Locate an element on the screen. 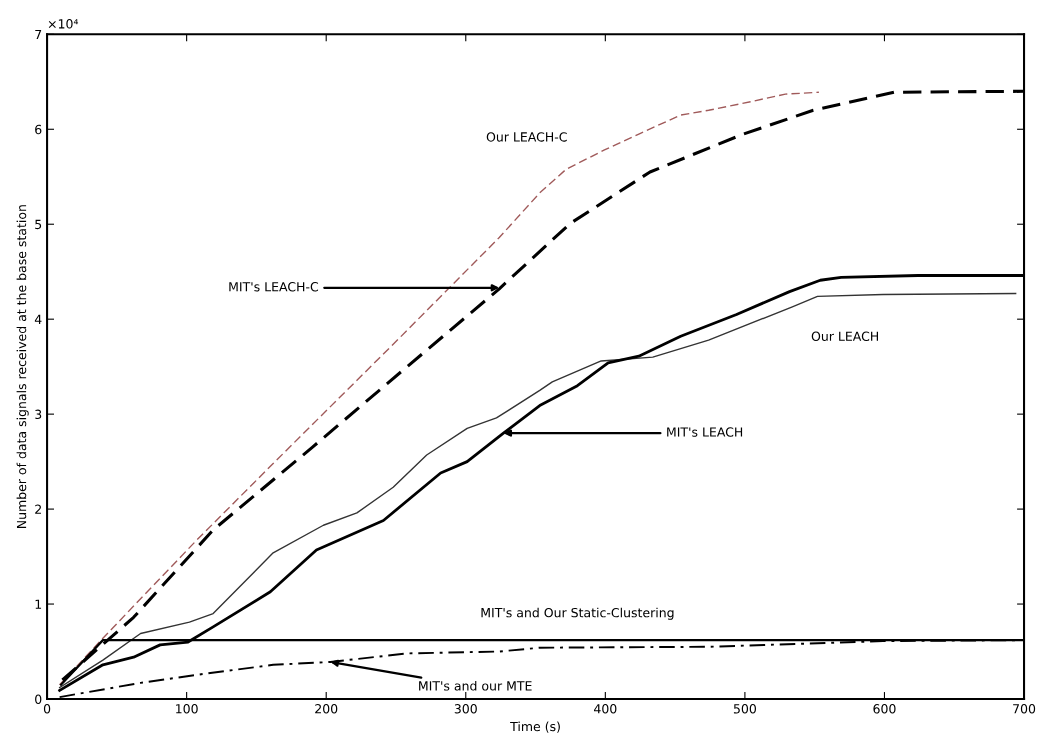  y-tick-label: 7 is located at coordinates (38, 34).